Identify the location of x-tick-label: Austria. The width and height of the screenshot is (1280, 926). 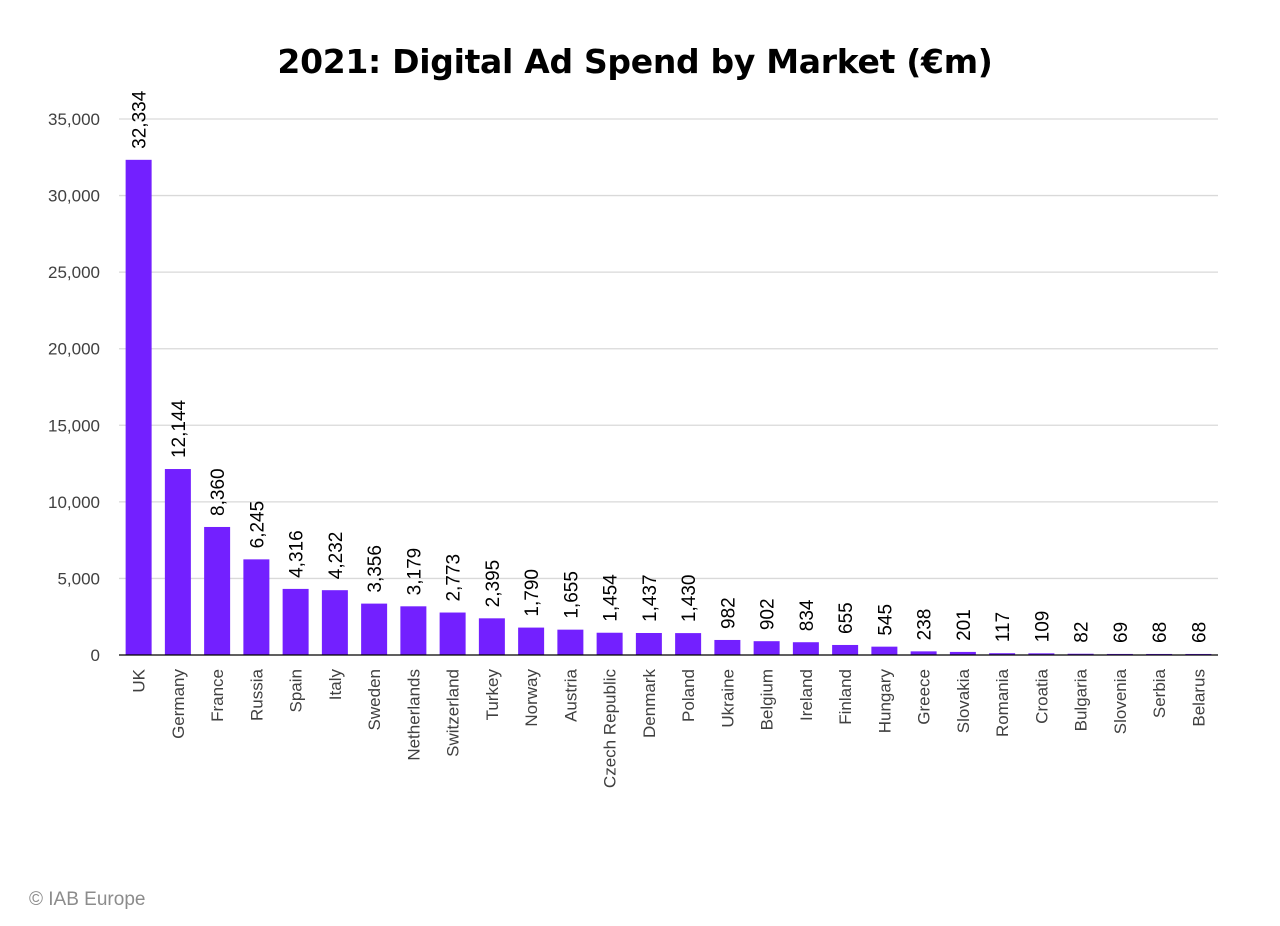
(570, 694).